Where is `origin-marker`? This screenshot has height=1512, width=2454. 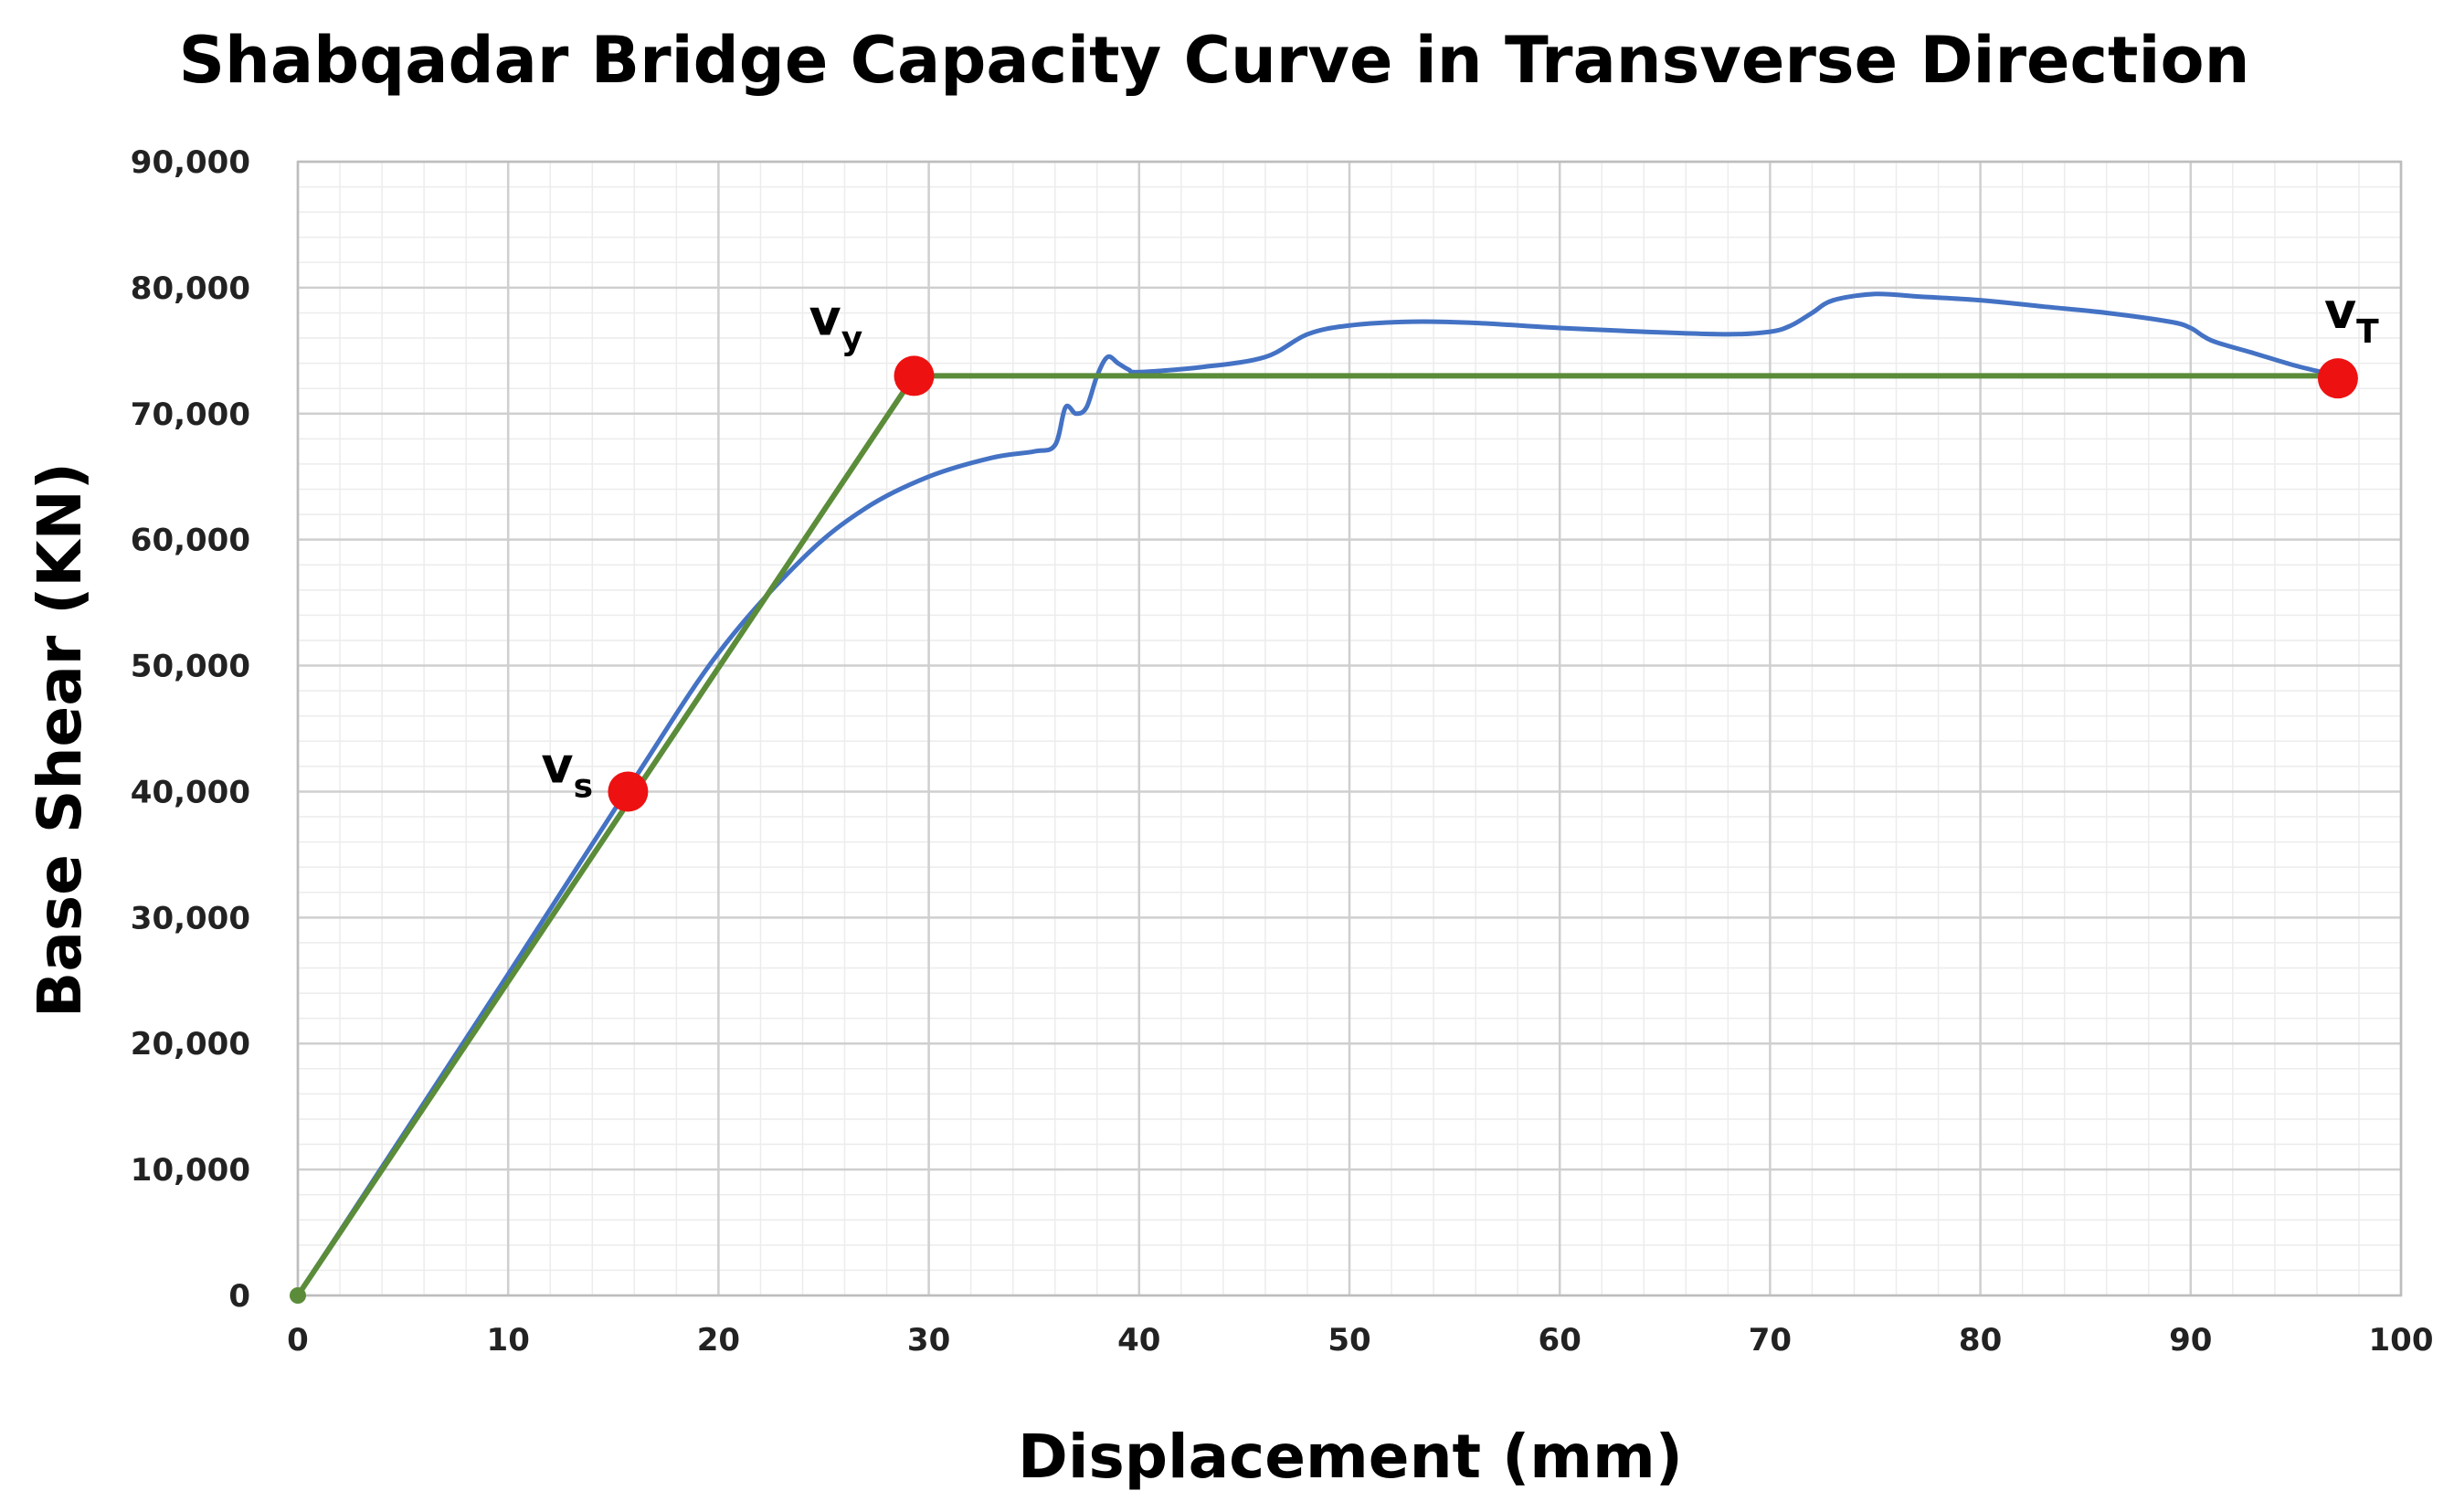
origin-marker is located at coordinates (298, 1295).